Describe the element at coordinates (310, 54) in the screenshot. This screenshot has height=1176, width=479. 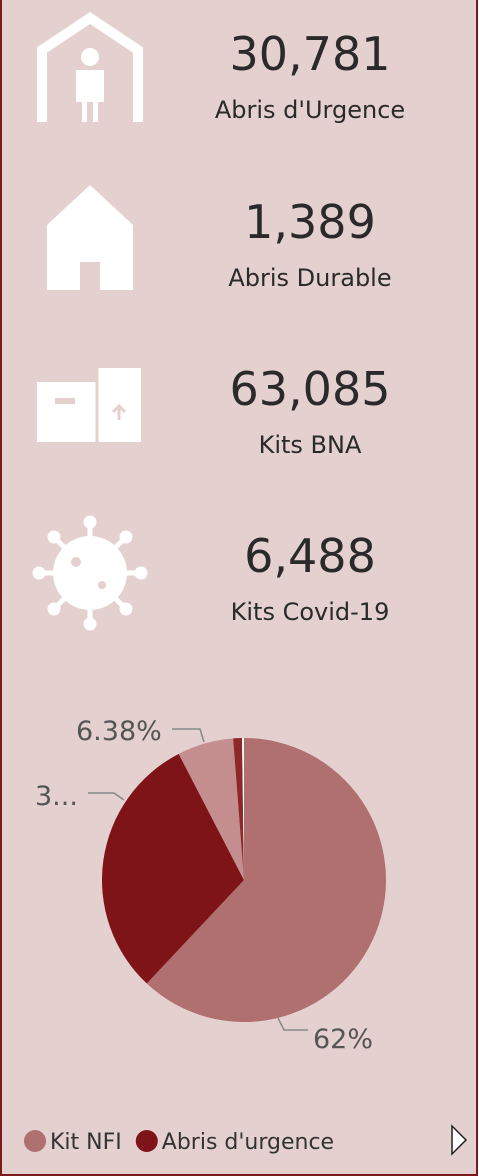
I see `kpi-value: 30,781` at that location.